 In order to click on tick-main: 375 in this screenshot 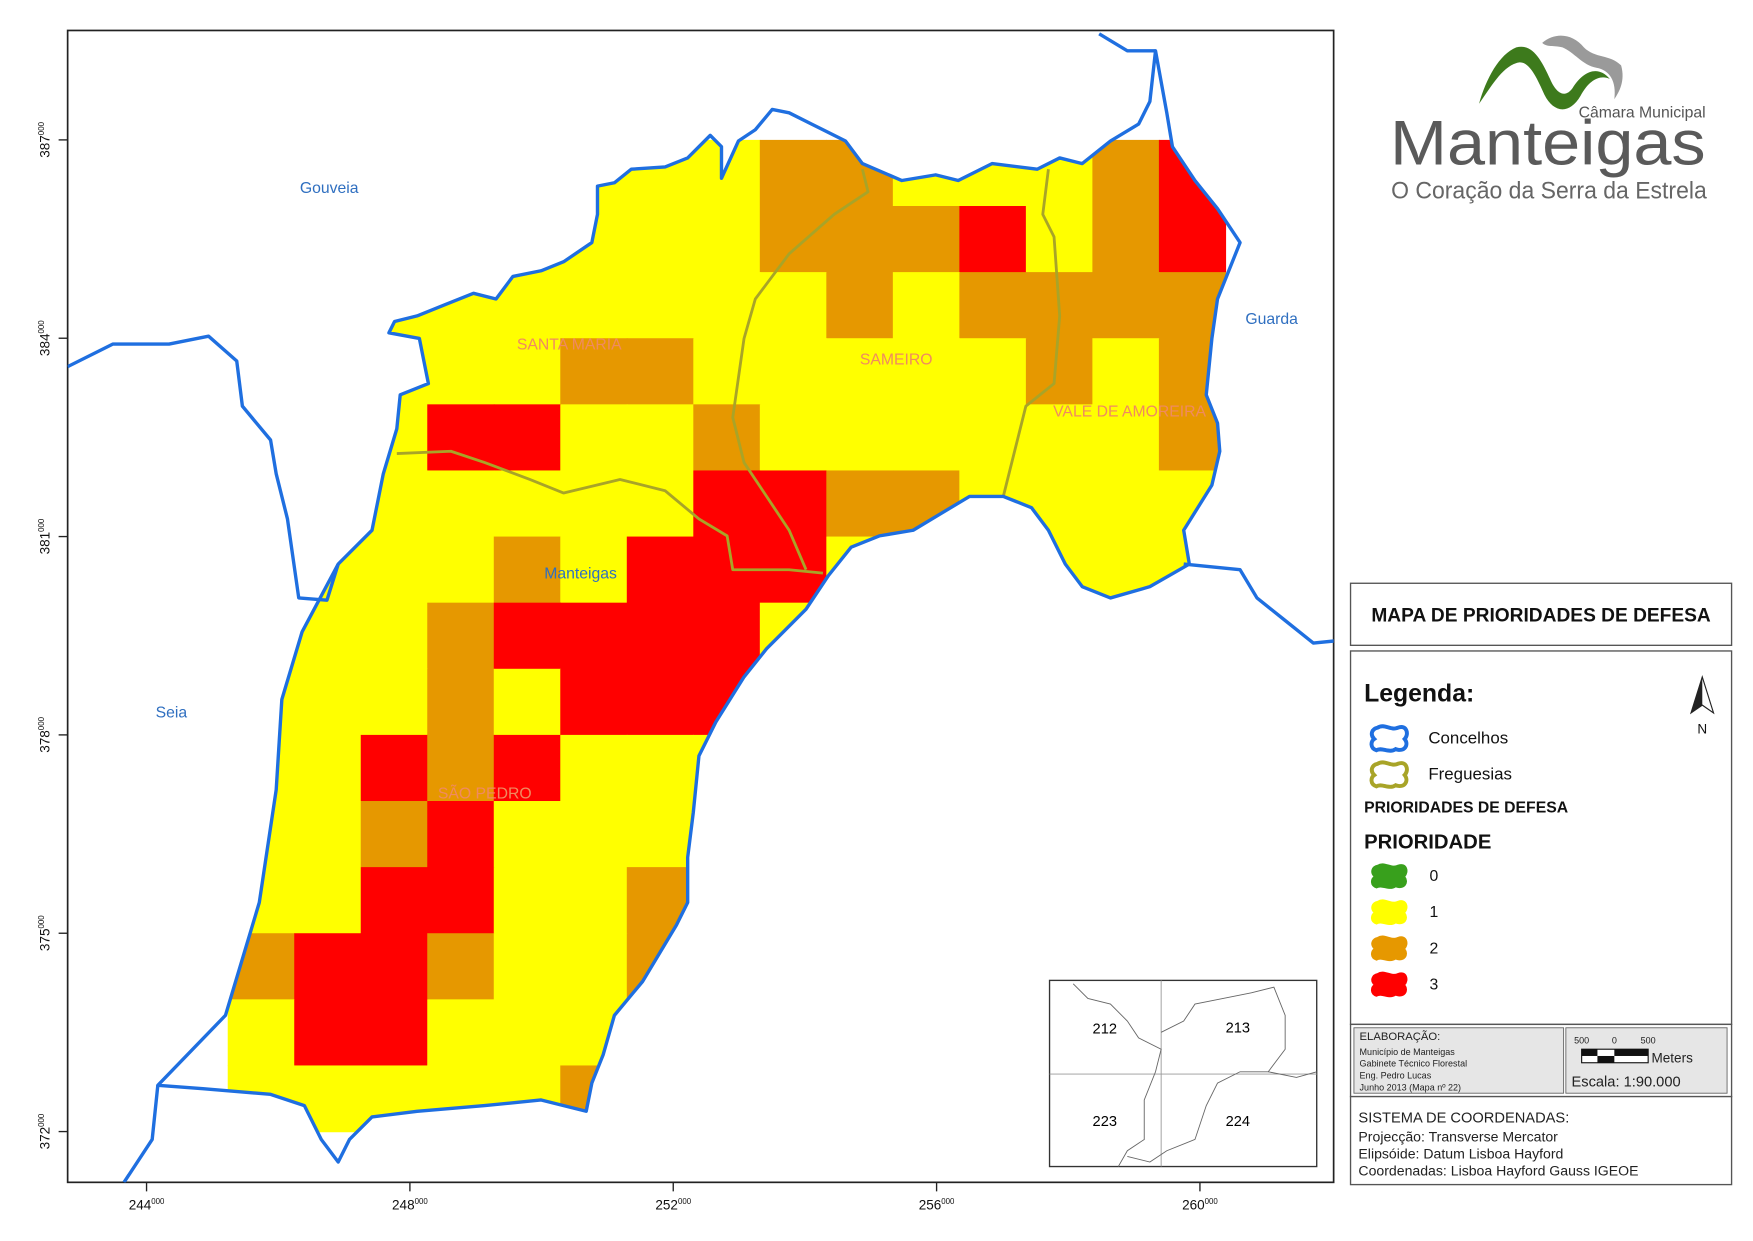, I will do `click(45, 940)`.